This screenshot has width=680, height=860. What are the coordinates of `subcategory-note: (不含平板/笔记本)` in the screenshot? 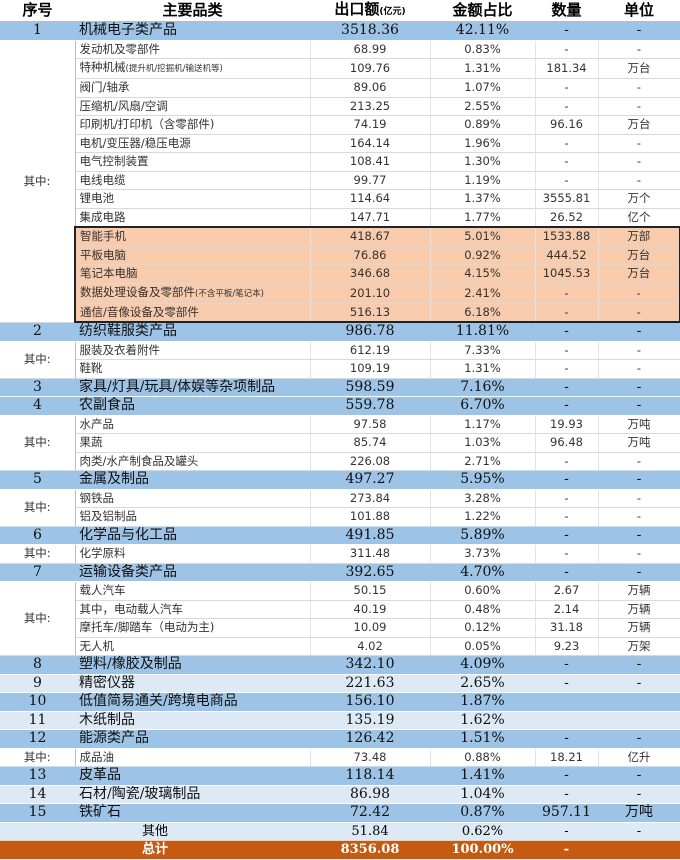 It's located at (229, 293).